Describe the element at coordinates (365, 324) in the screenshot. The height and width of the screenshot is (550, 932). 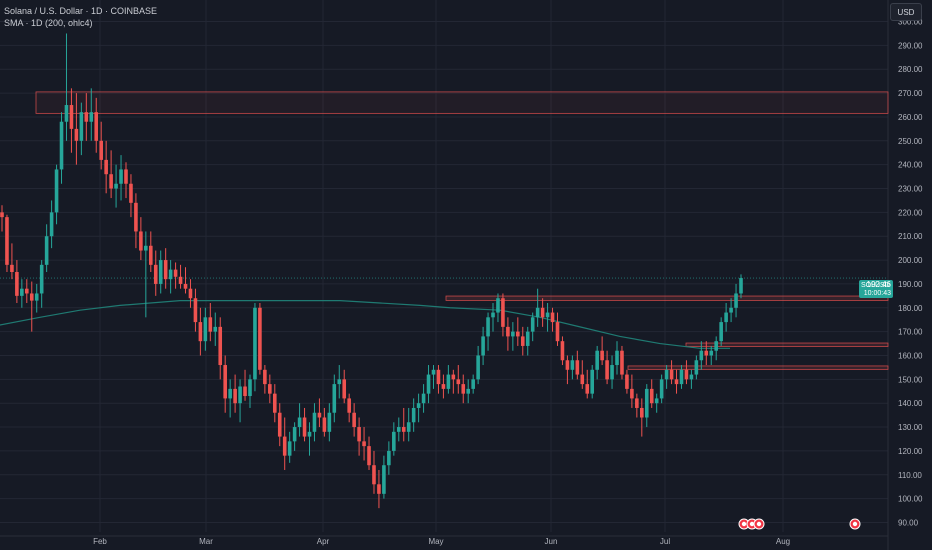
I see `sma-200-line` at that location.